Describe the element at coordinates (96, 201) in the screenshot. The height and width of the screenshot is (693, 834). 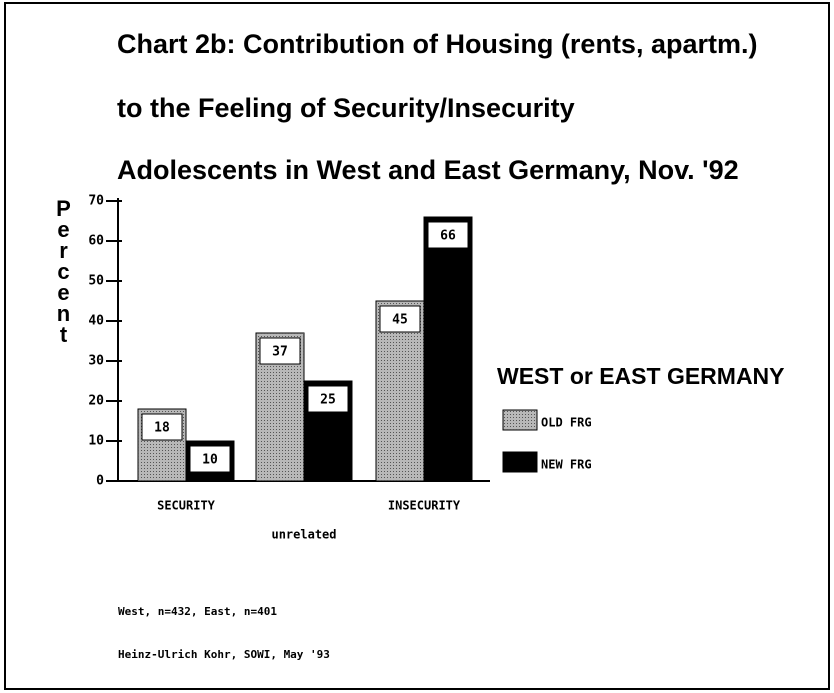
I see `y-tick-label: 70` at that location.